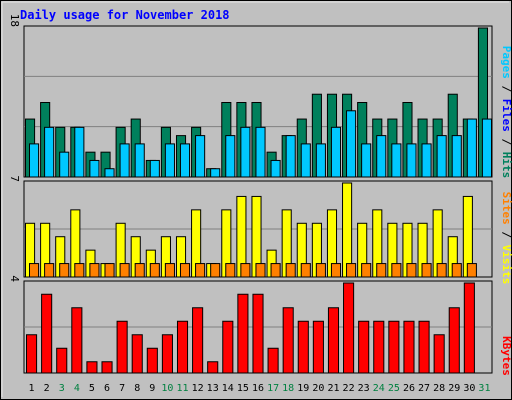  Describe the element at coordinates (198, 388) in the screenshot. I see `day-label: 12` at that location.